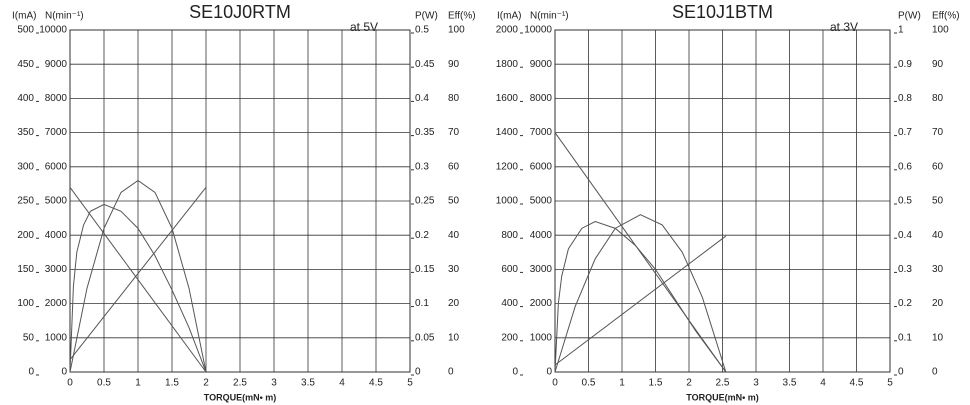 The height and width of the screenshot is (405, 970). Describe the element at coordinates (905, 98) in the screenshot. I see `y-tick-label: 0.8` at that location.